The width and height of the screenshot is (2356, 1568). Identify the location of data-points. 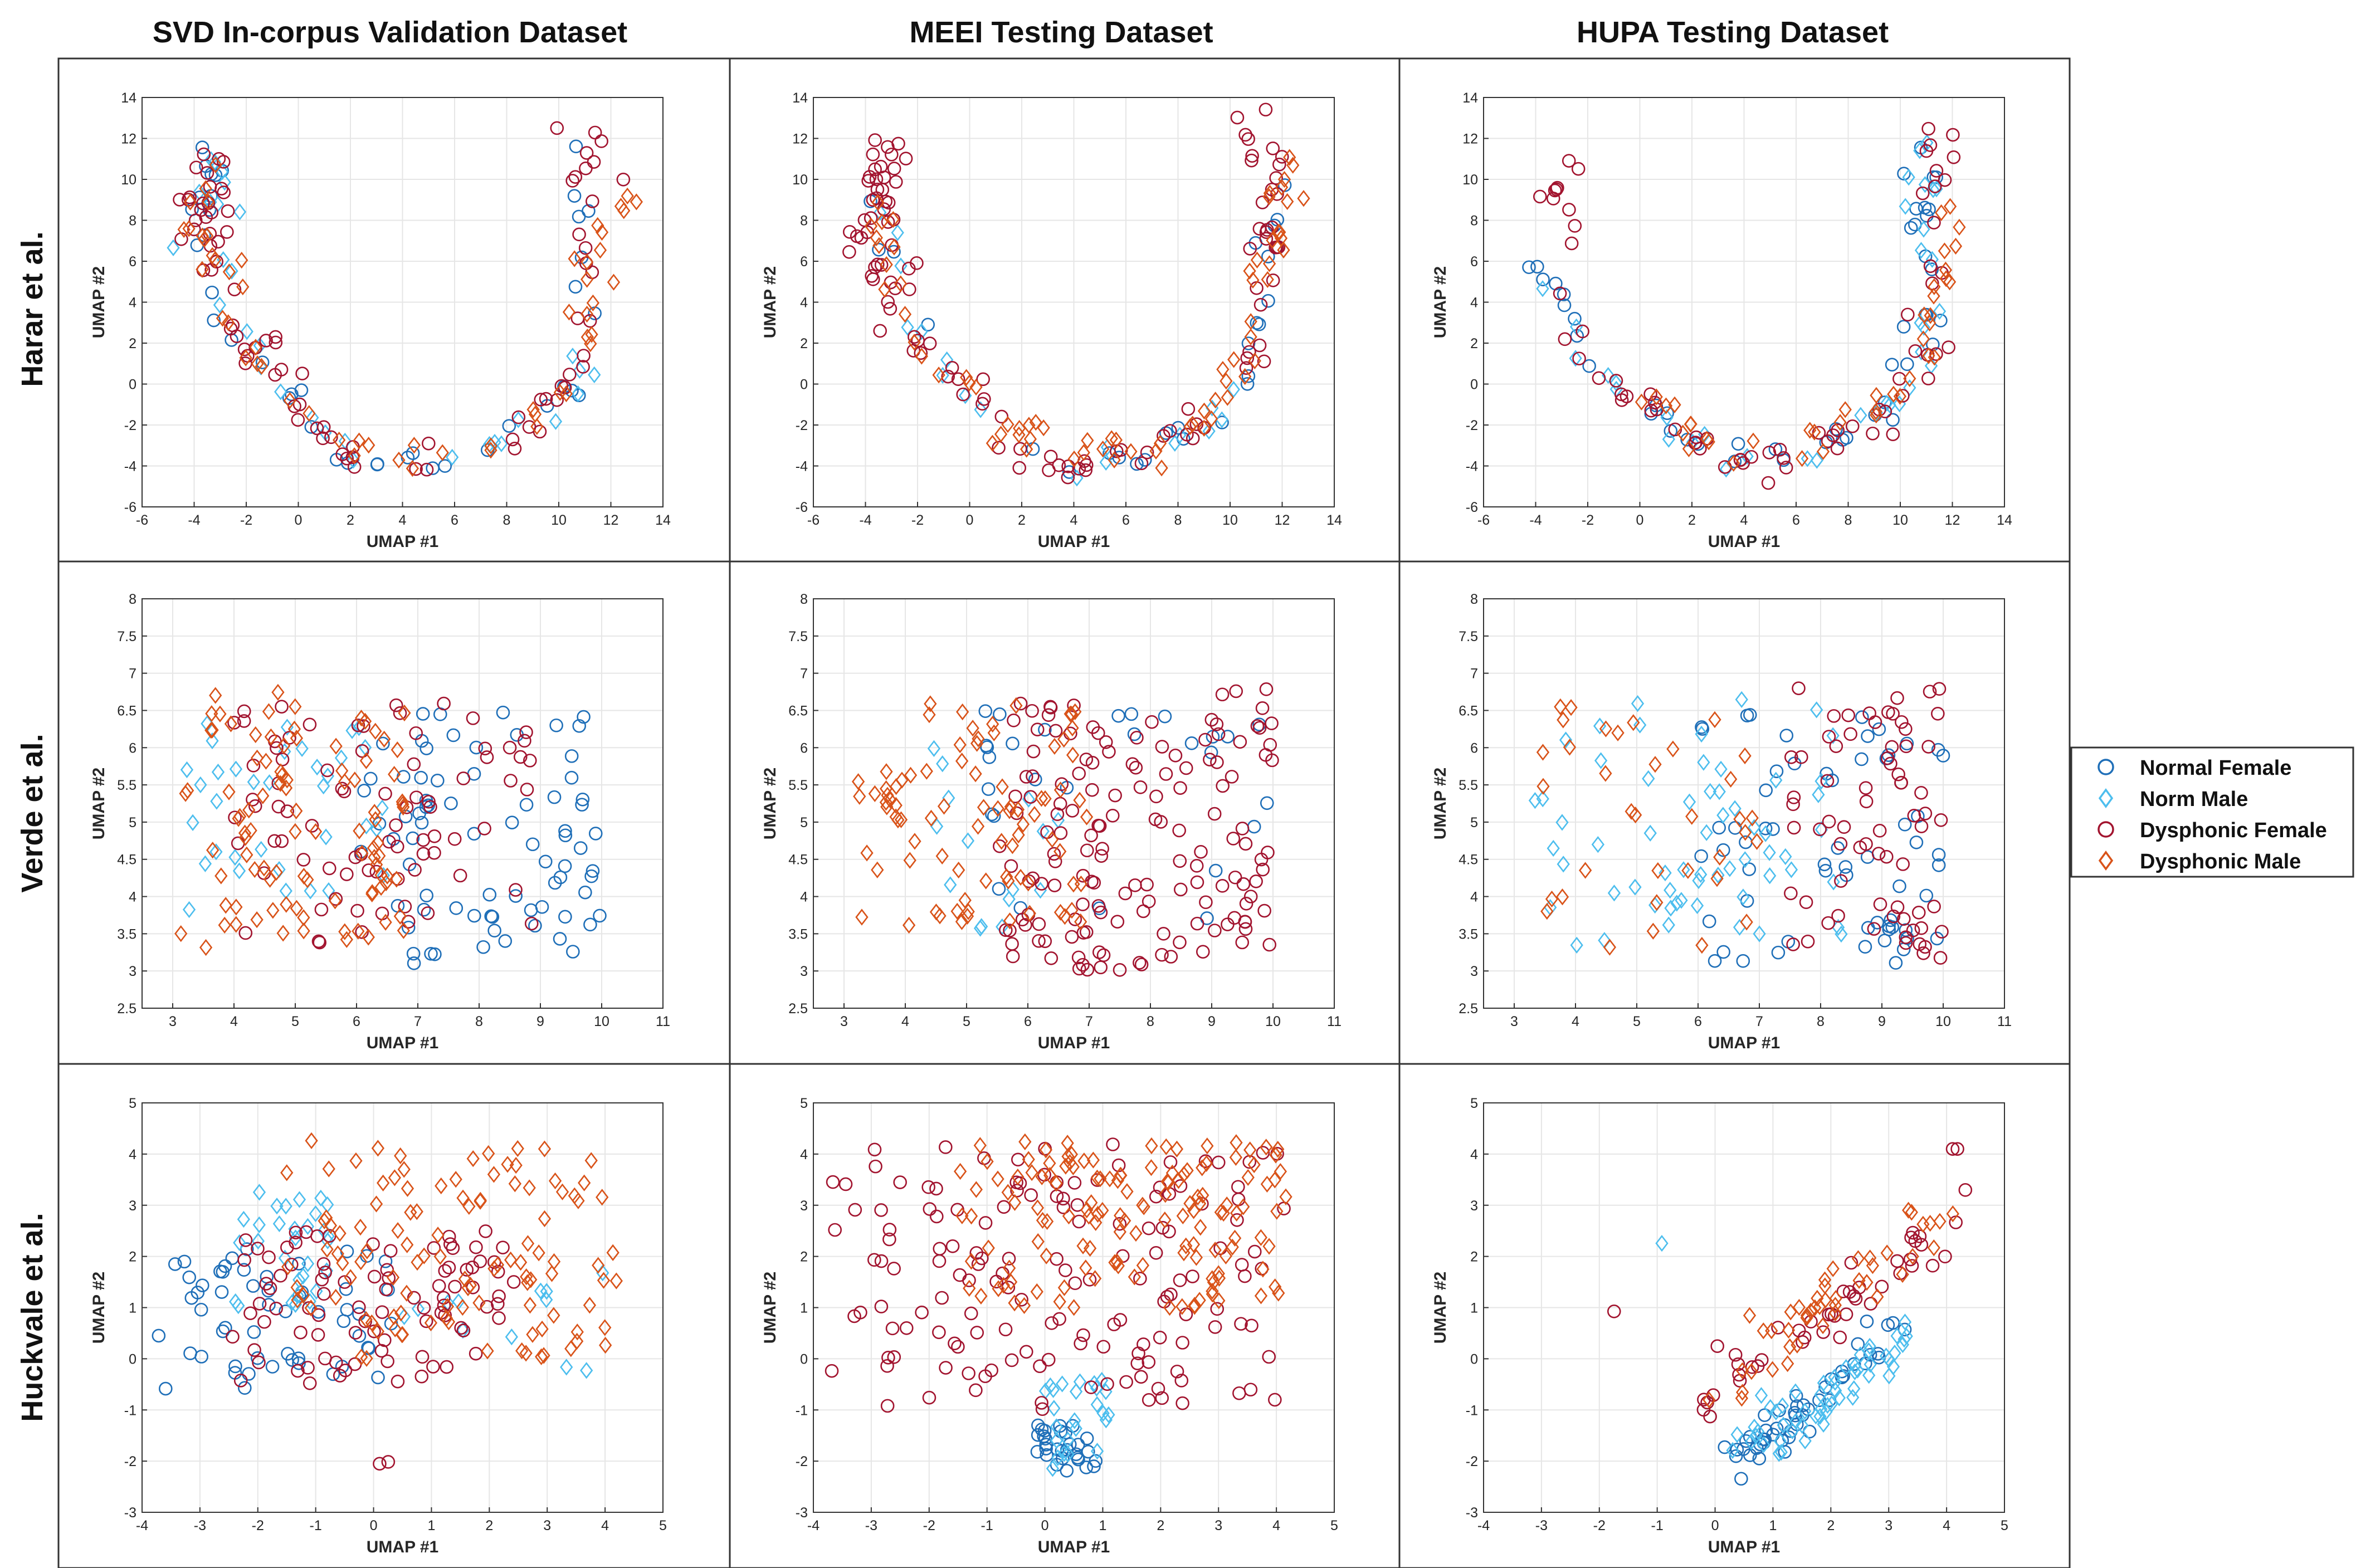
(1744, 305).